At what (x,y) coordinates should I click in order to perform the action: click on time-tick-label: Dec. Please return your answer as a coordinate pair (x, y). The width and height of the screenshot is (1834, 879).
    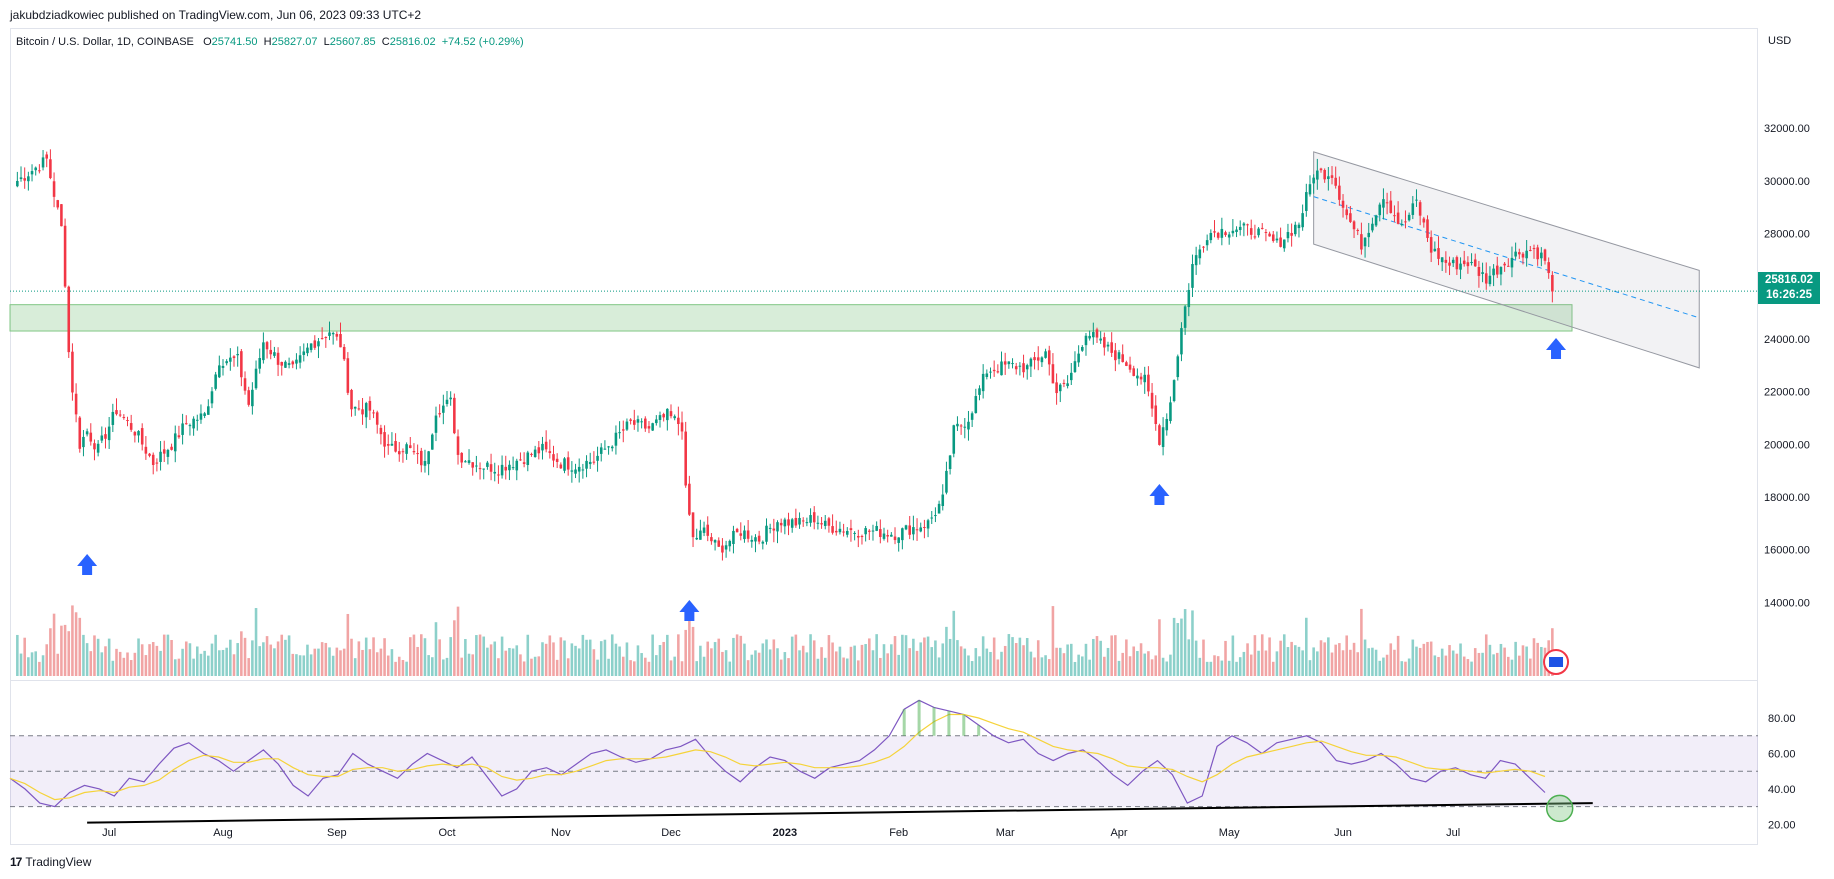
    Looking at the image, I should click on (671, 833).